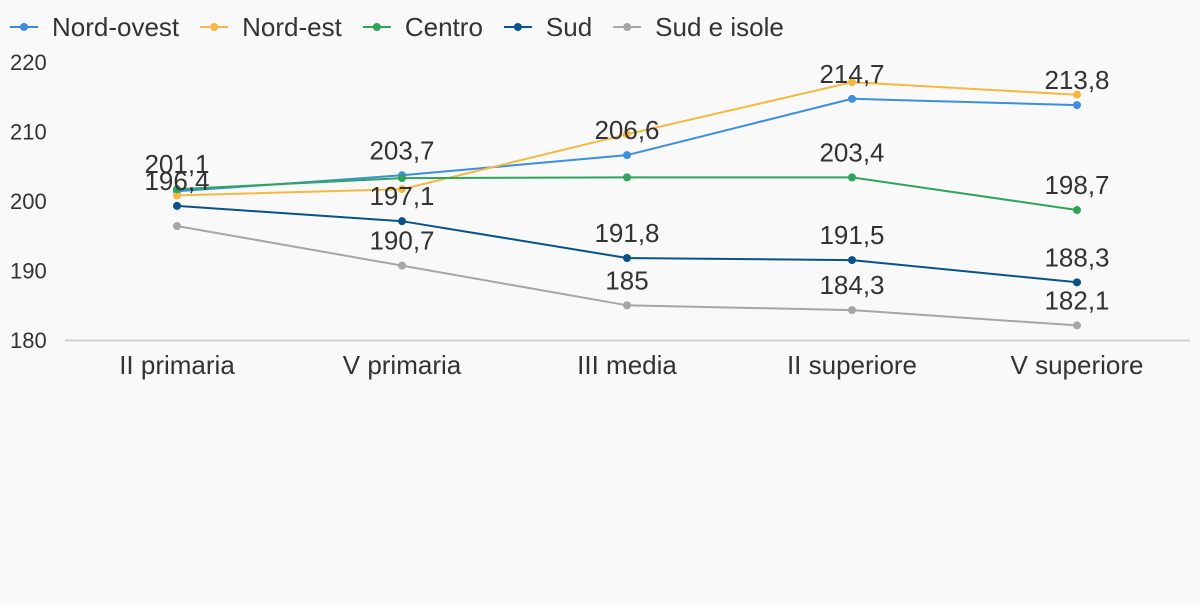 The height and width of the screenshot is (605, 1200). What do you see at coordinates (627, 193) in the screenshot?
I see `series-line-centro` at bounding box center [627, 193].